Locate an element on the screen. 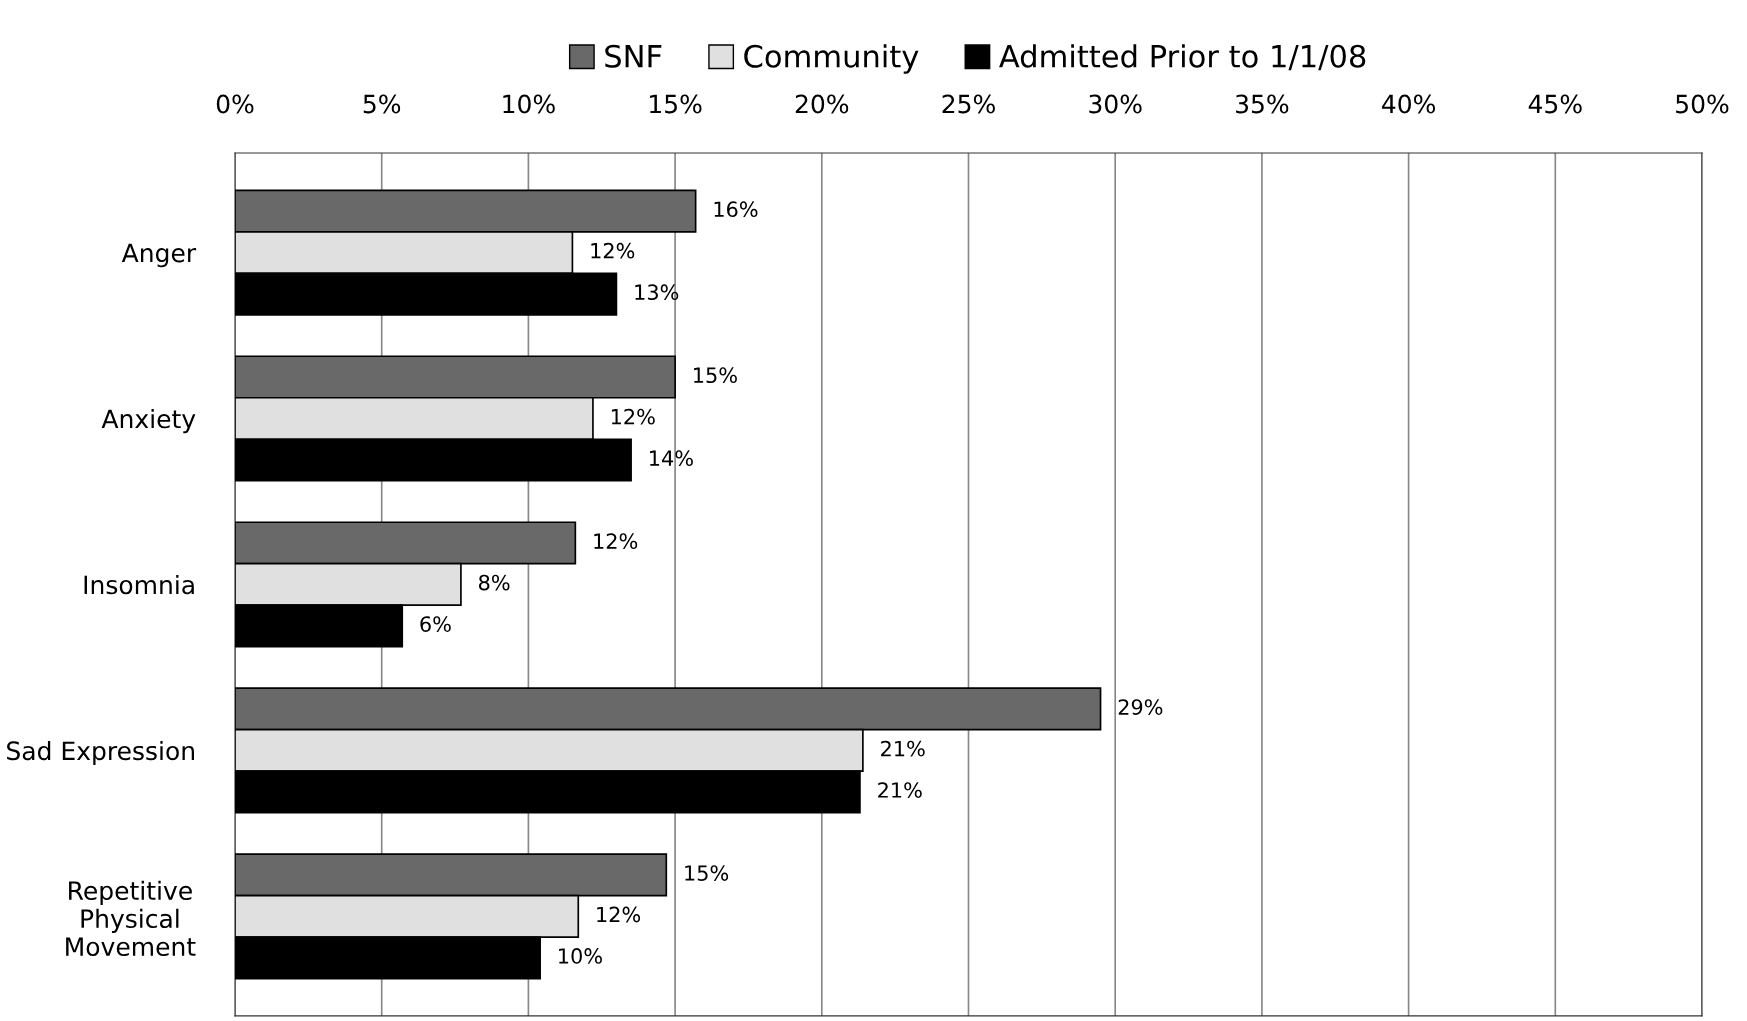  data-label: 14% is located at coordinates (671, 458).